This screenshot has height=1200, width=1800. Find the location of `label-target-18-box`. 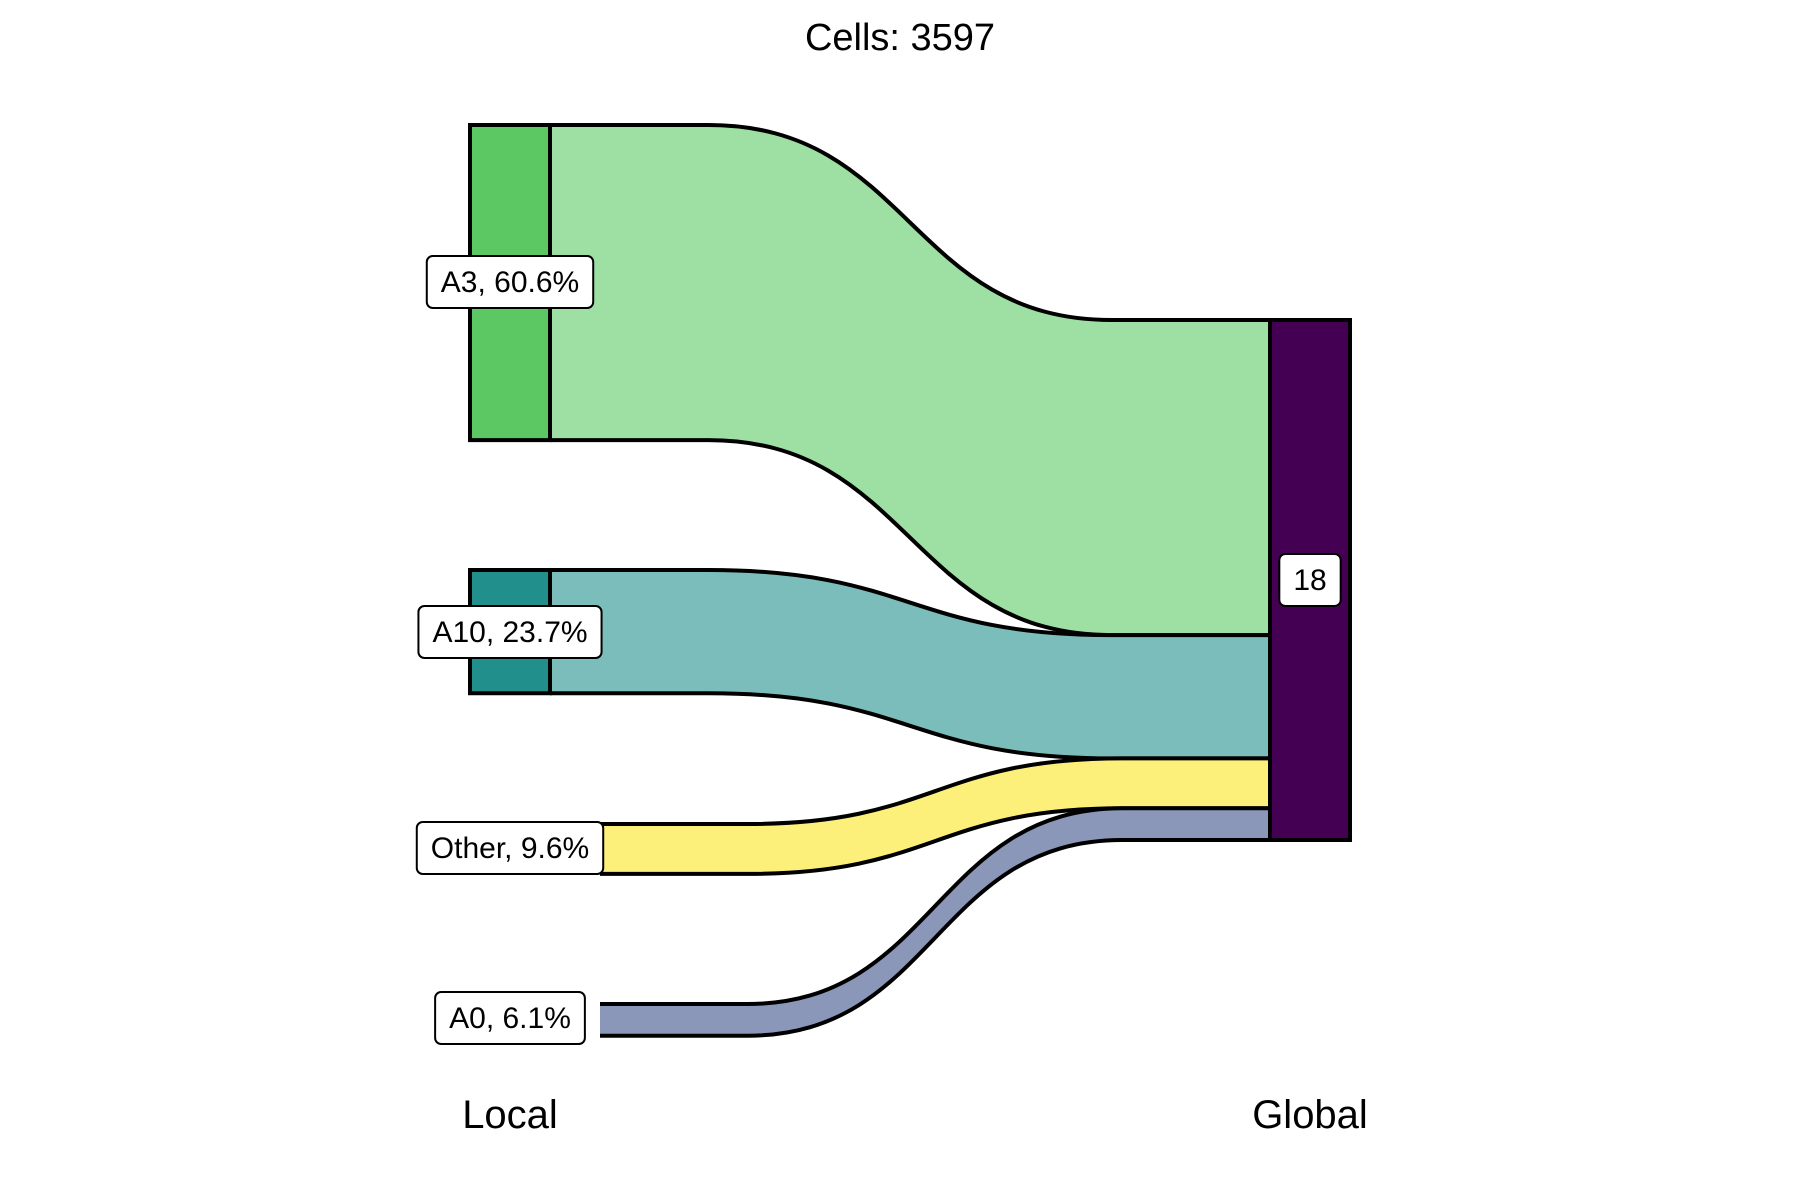

label-target-18-box is located at coordinates (1310, 580).